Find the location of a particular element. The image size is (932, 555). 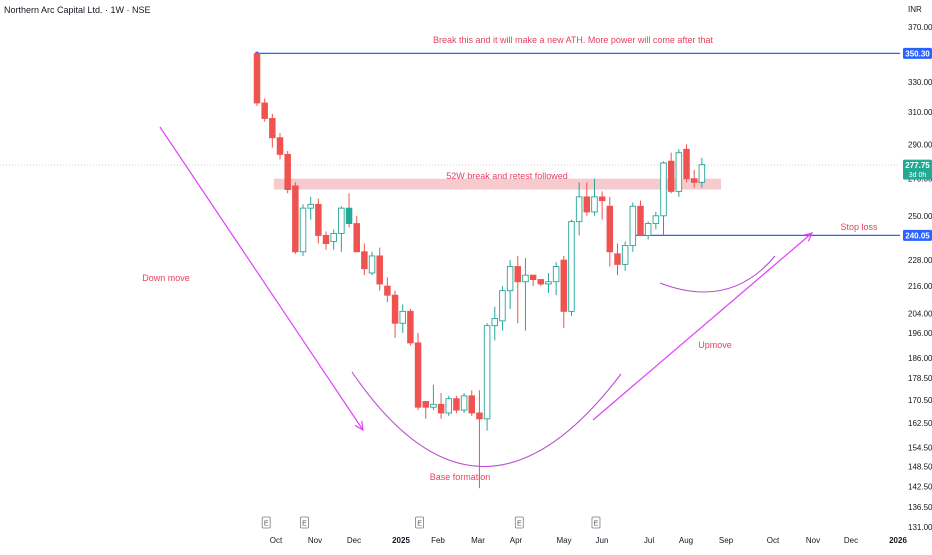

base-formation-curve is located at coordinates (486, 419).